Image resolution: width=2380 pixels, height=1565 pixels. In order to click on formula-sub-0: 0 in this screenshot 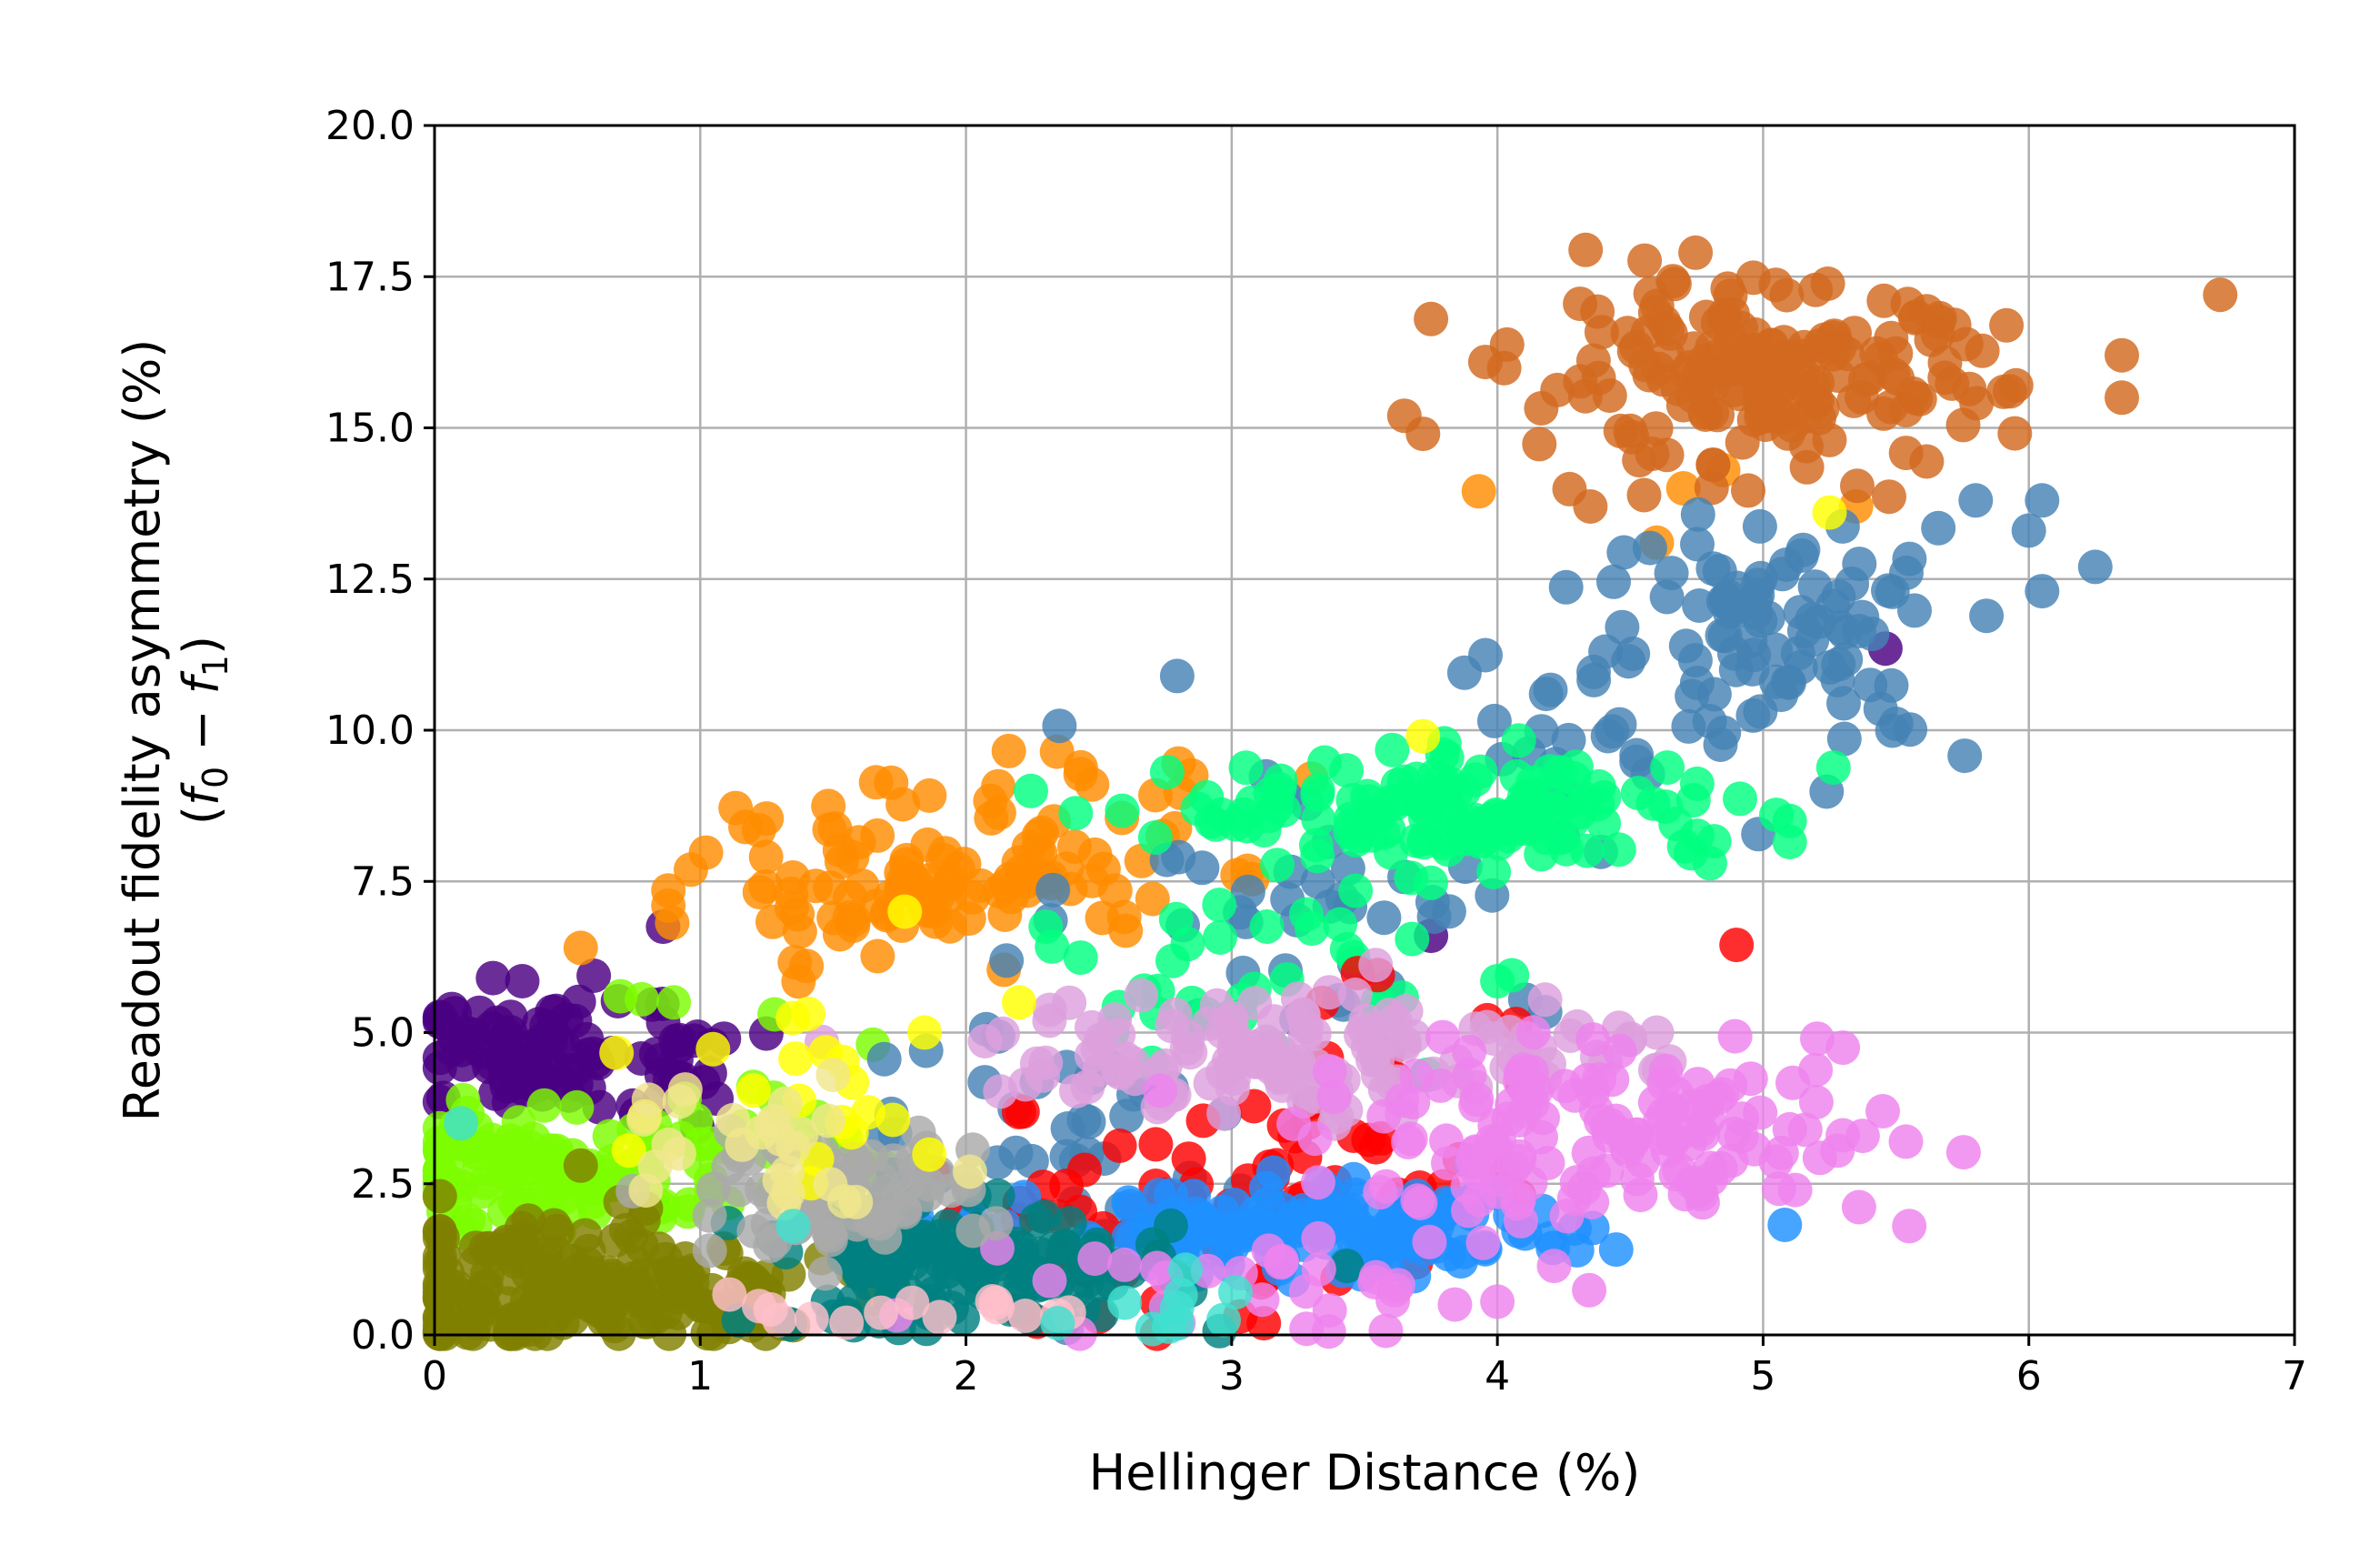, I will do `click(215, 777)`.